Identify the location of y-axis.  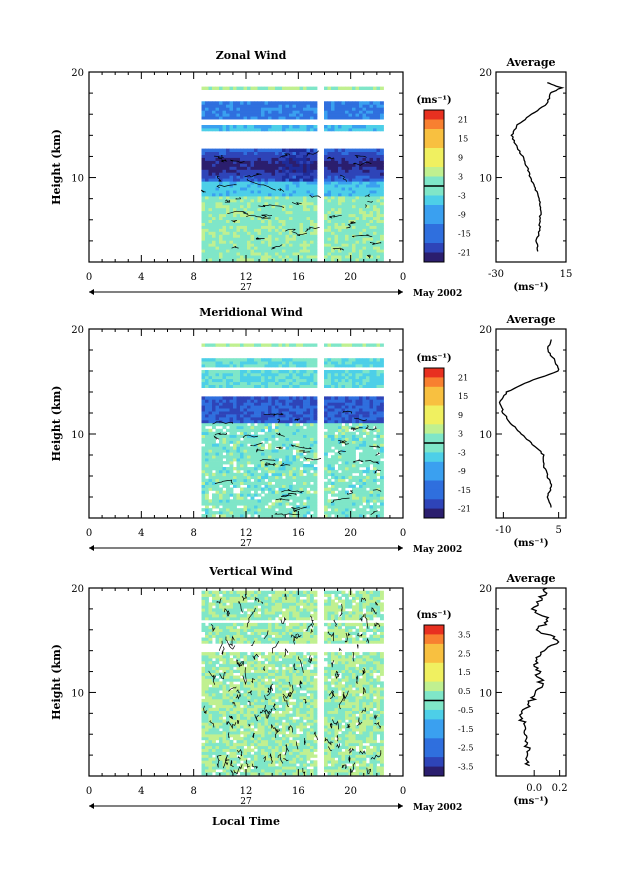
(246, 682).